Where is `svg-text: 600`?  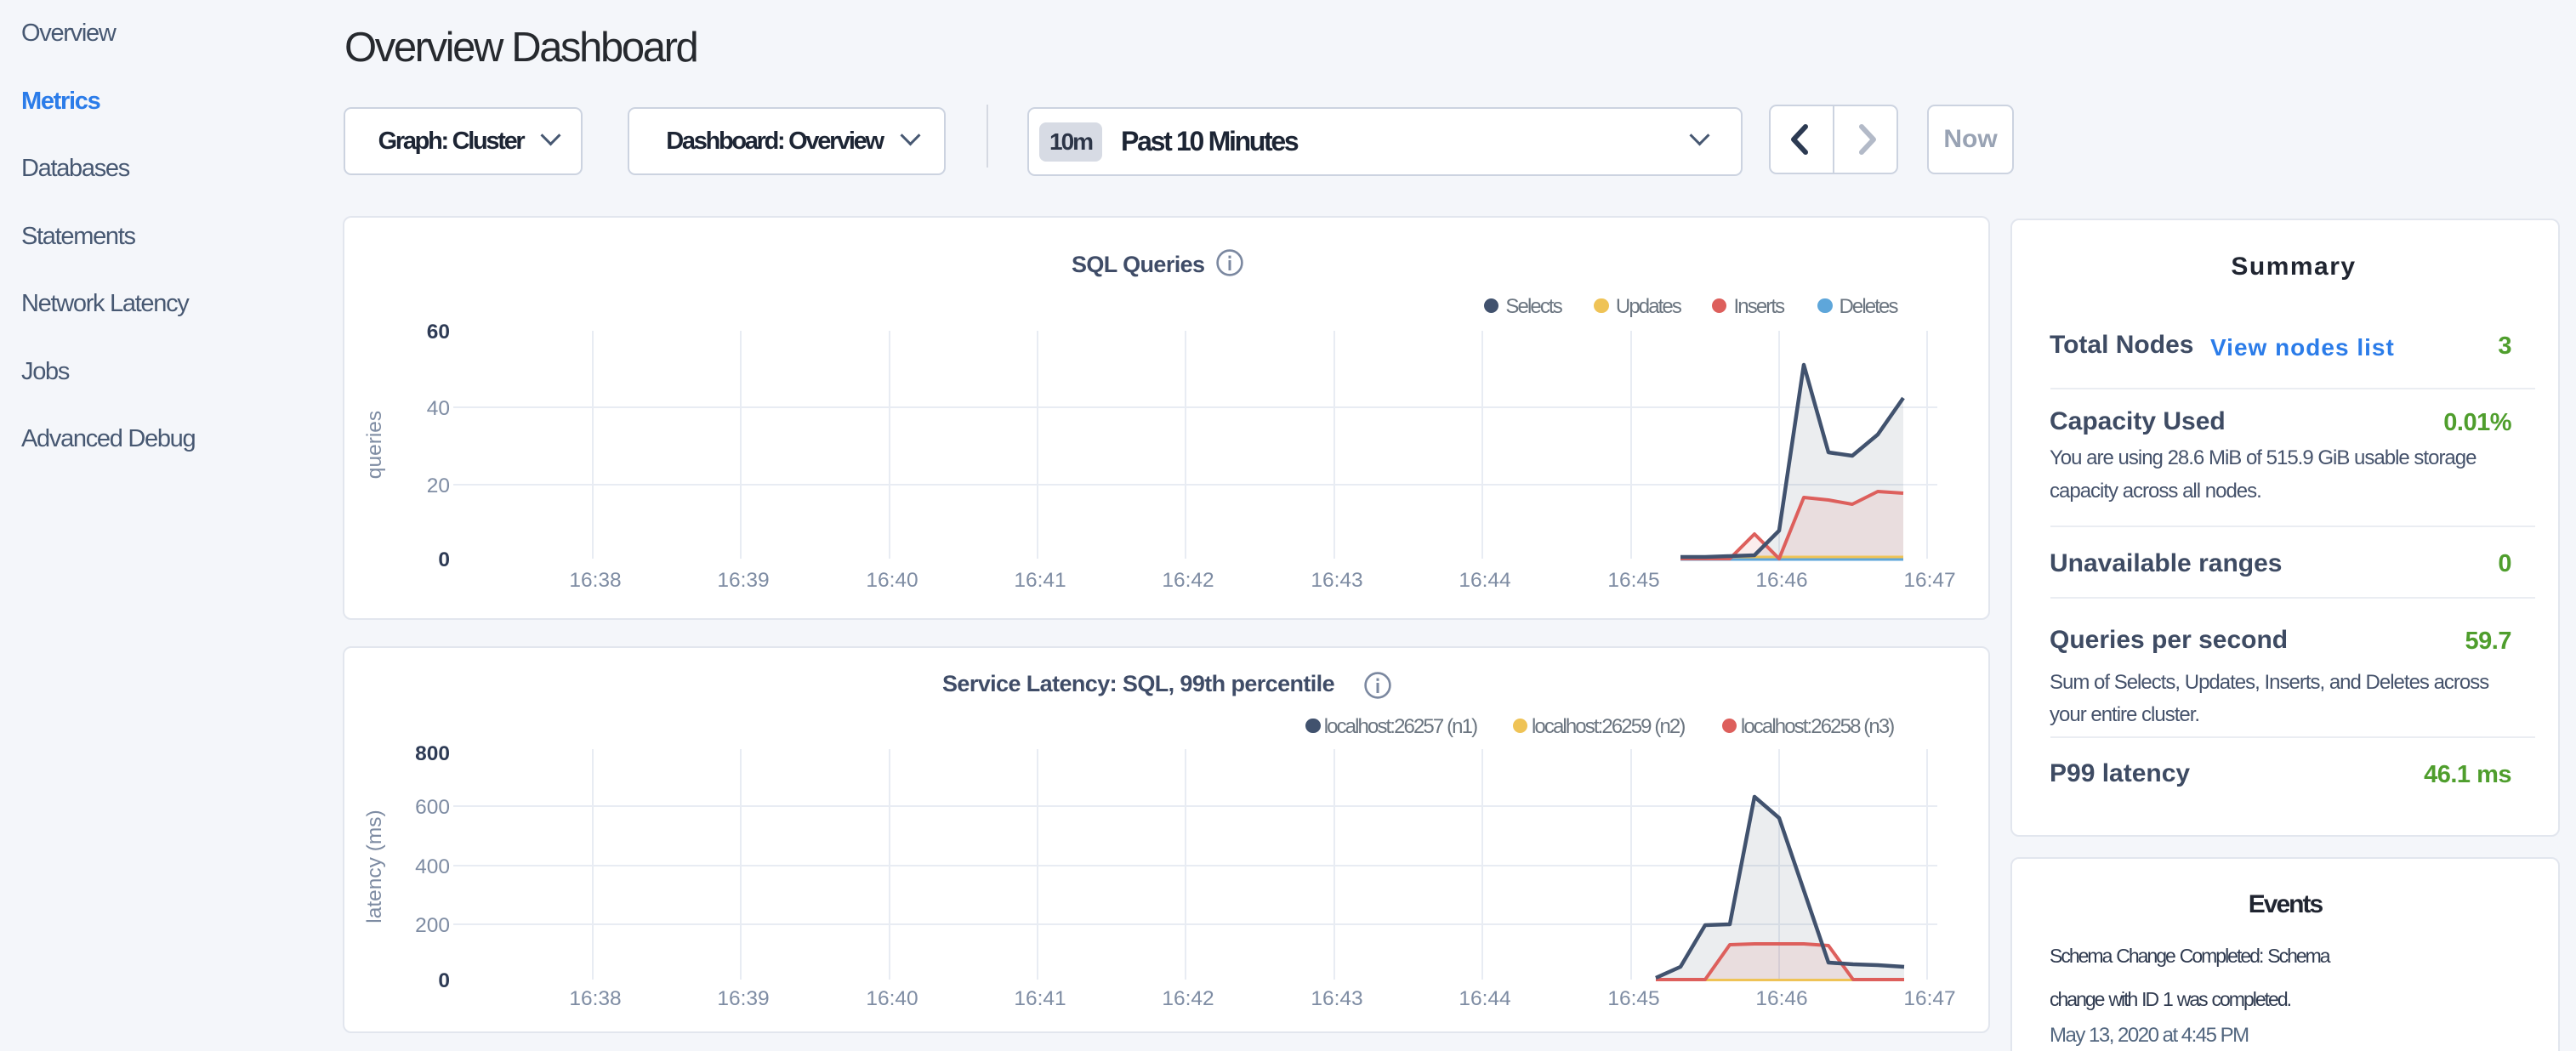
svg-text: 600 is located at coordinates (432, 807).